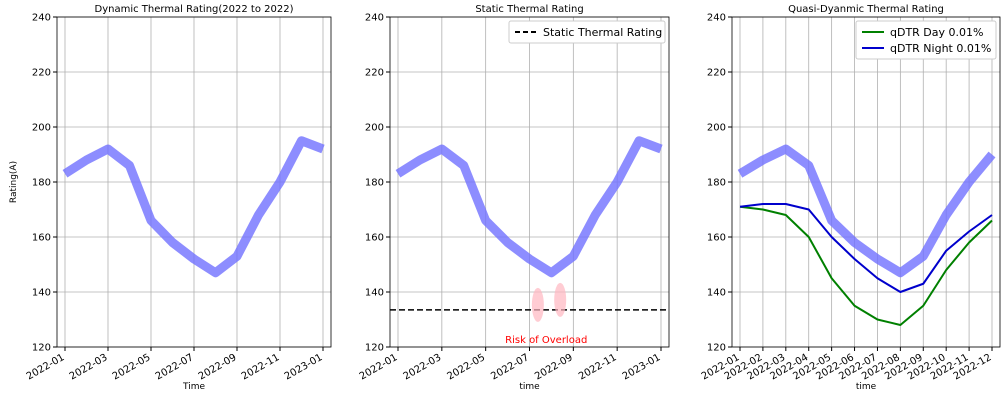  What do you see at coordinates (14, 182) in the screenshot?
I see `y-axis-label: Rating(A)` at bounding box center [14, 182].